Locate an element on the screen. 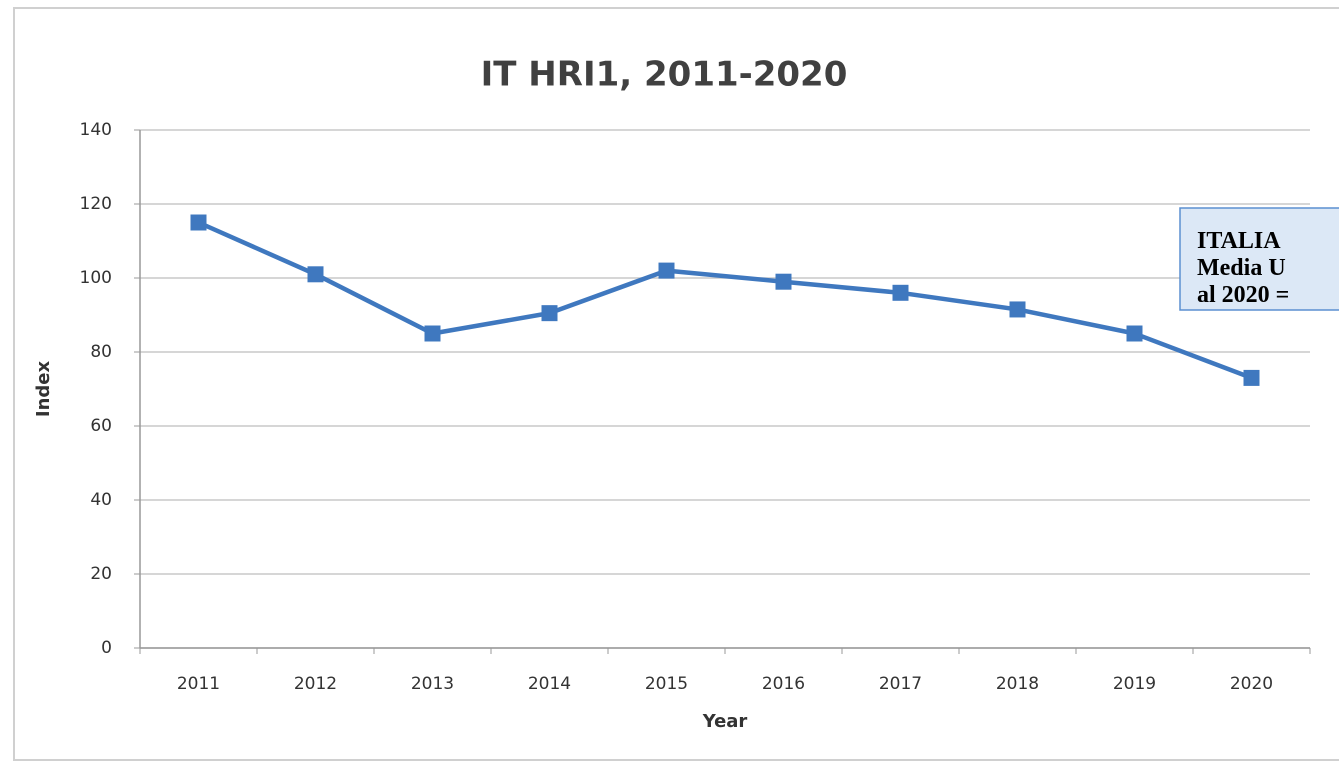 This screenshot has width=1339, height=765. annotation-box is located at coordinates (1259, 259).